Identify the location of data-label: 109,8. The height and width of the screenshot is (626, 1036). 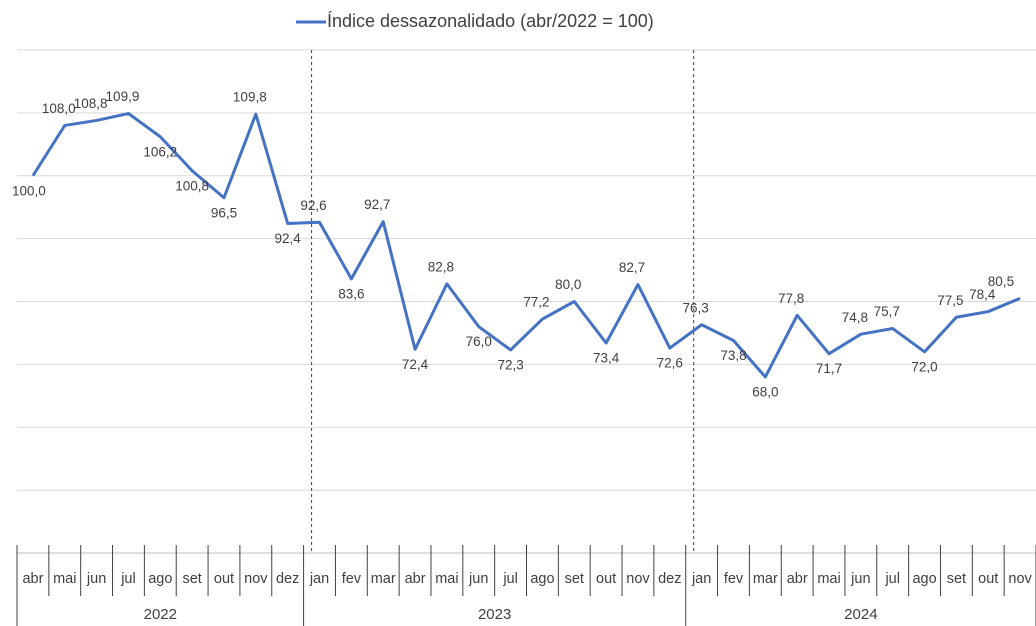
(250, 97).